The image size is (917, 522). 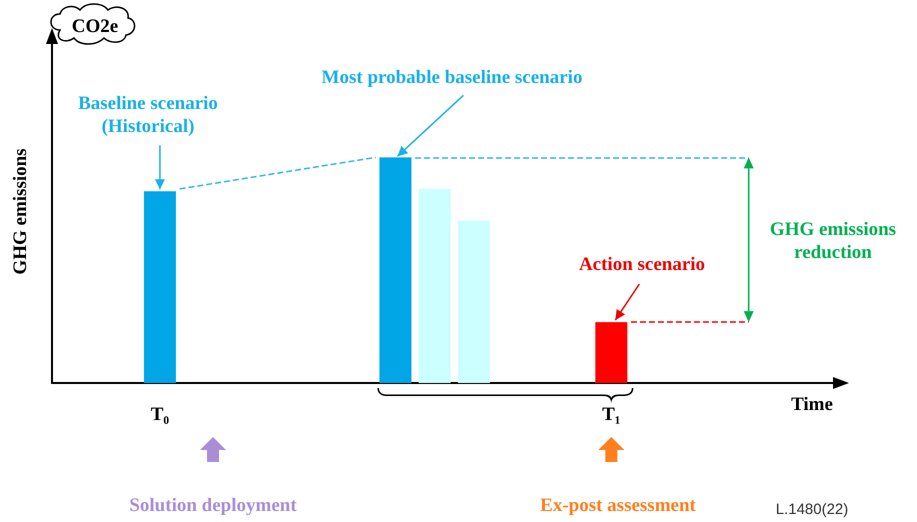 What do you see at coordinates (812, 510) in the screenshot?
I see `text: L.1480(22)` at bounding box center [812, 510].